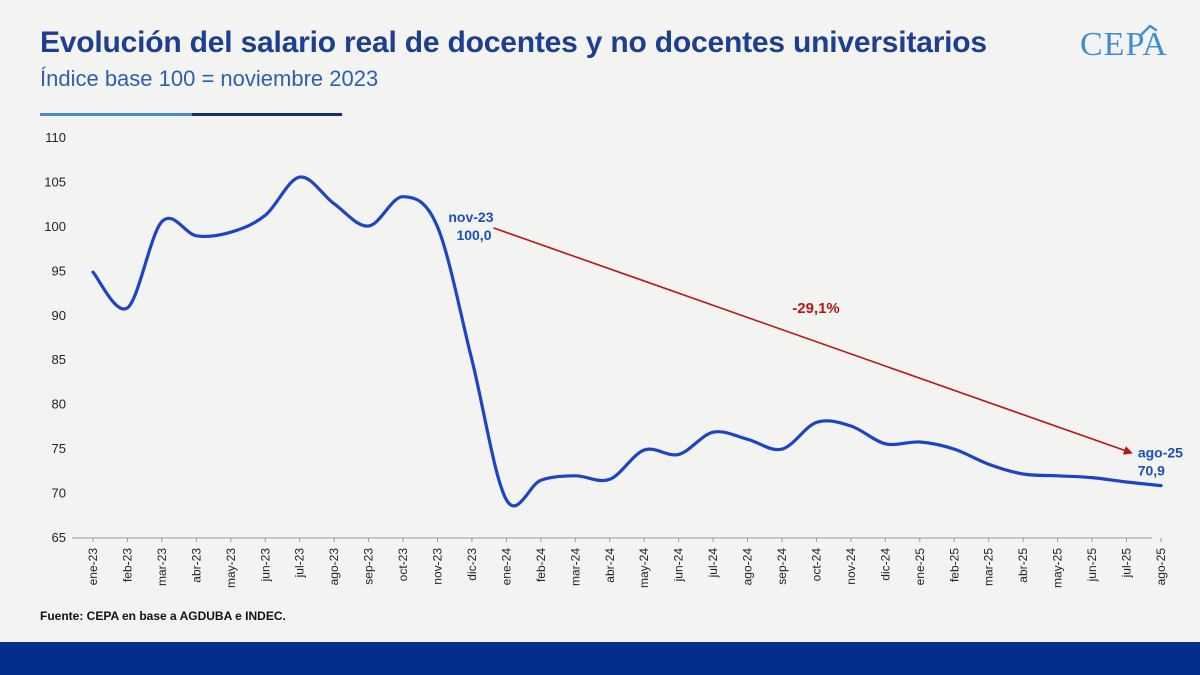  Describe the element at coordinates (644, 568) in the screenshot. I see `x-tick-label: may-24` at that location.